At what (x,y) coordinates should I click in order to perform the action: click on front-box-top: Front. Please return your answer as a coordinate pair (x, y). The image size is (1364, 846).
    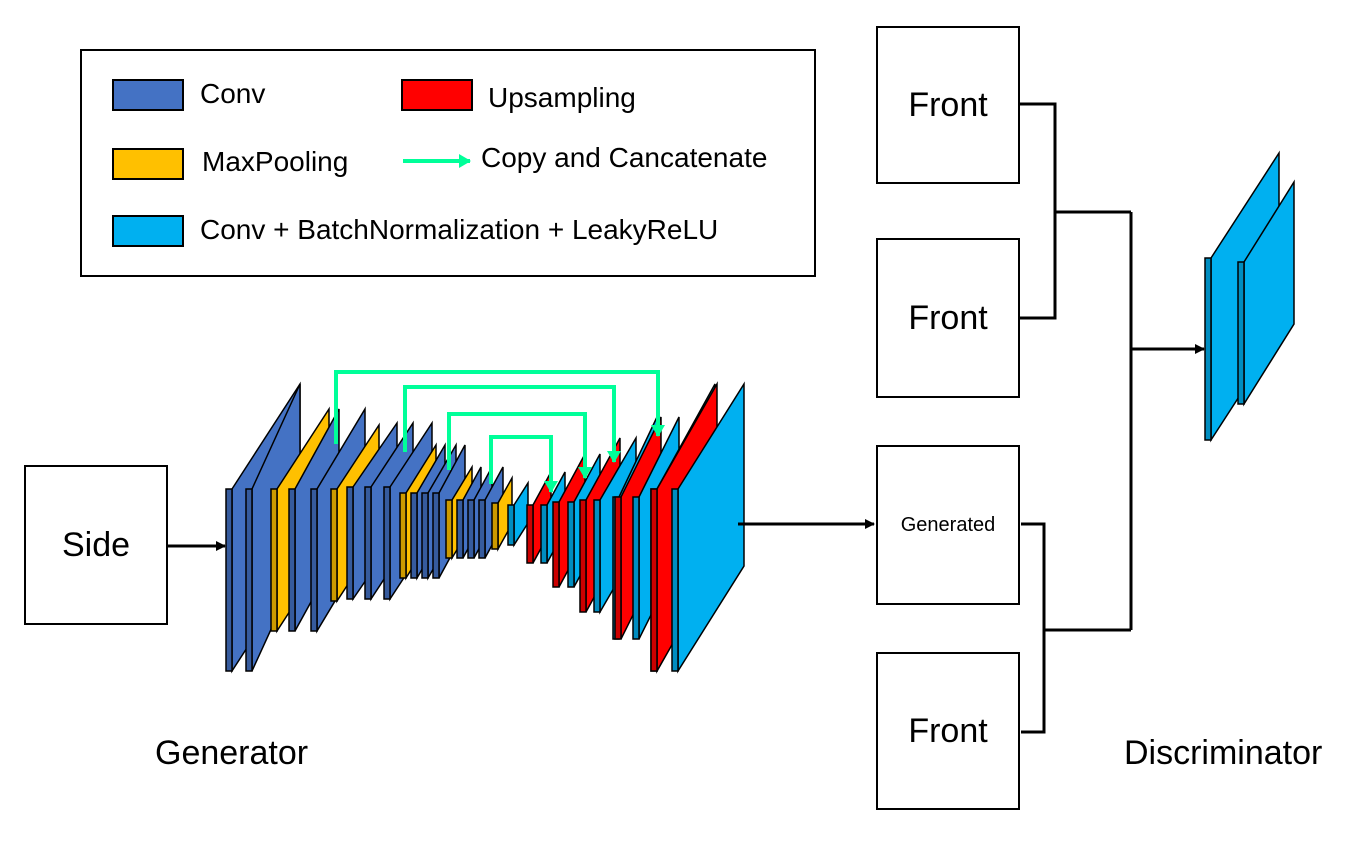
    Looking at the image, I should click on (948, 105).